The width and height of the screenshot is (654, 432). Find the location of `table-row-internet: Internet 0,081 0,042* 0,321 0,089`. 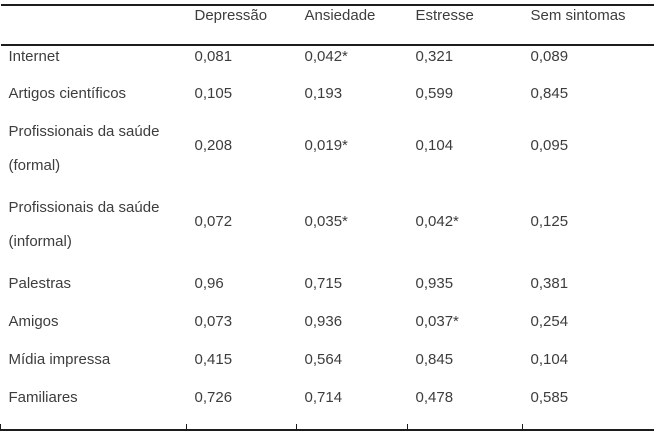

table-row-internet: Internet 0,081 0,042* 0,321 0,089 is located at coordinates (327, 64).